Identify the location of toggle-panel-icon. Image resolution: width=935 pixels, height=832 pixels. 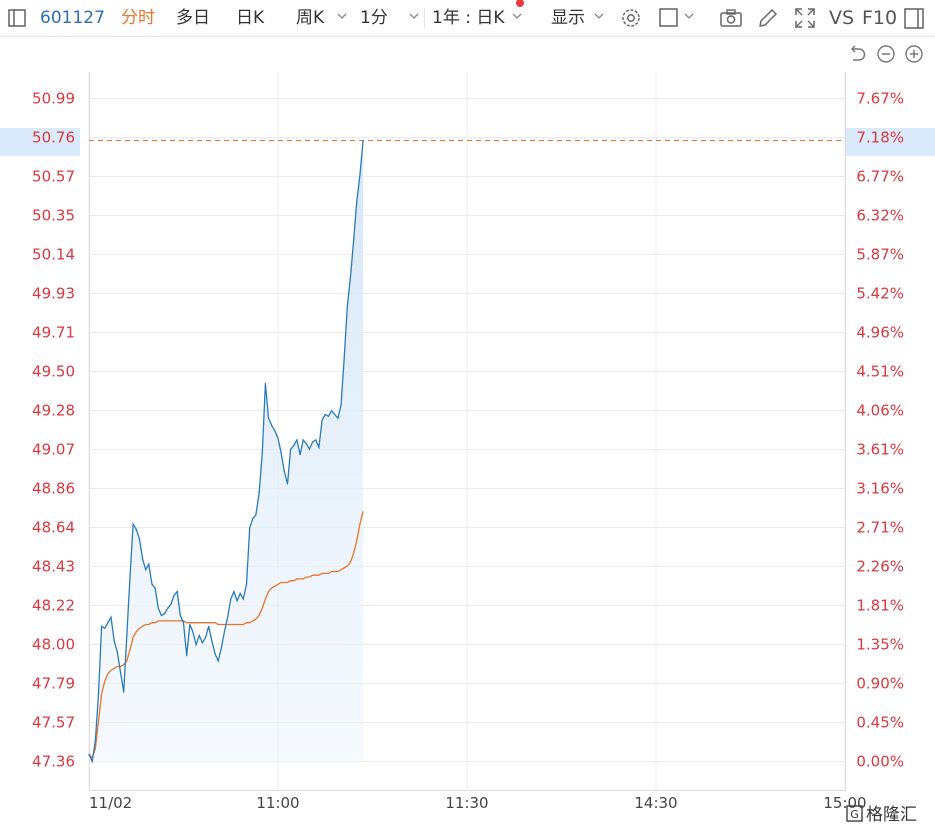
(17, 18).